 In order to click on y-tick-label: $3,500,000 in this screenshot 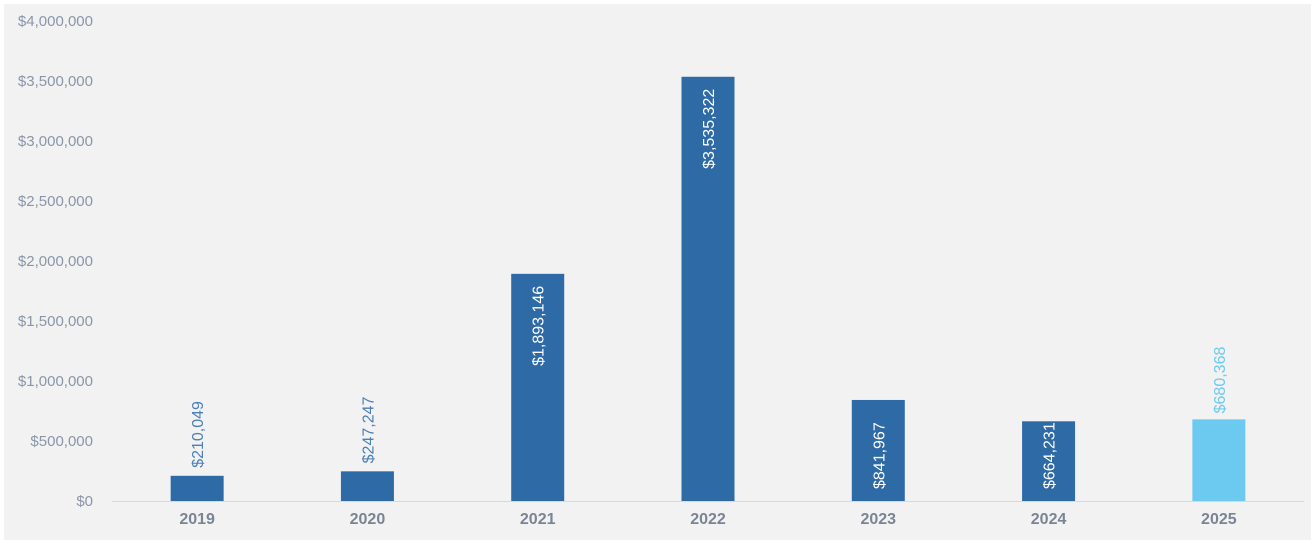, I will do `click(55, 81)`.